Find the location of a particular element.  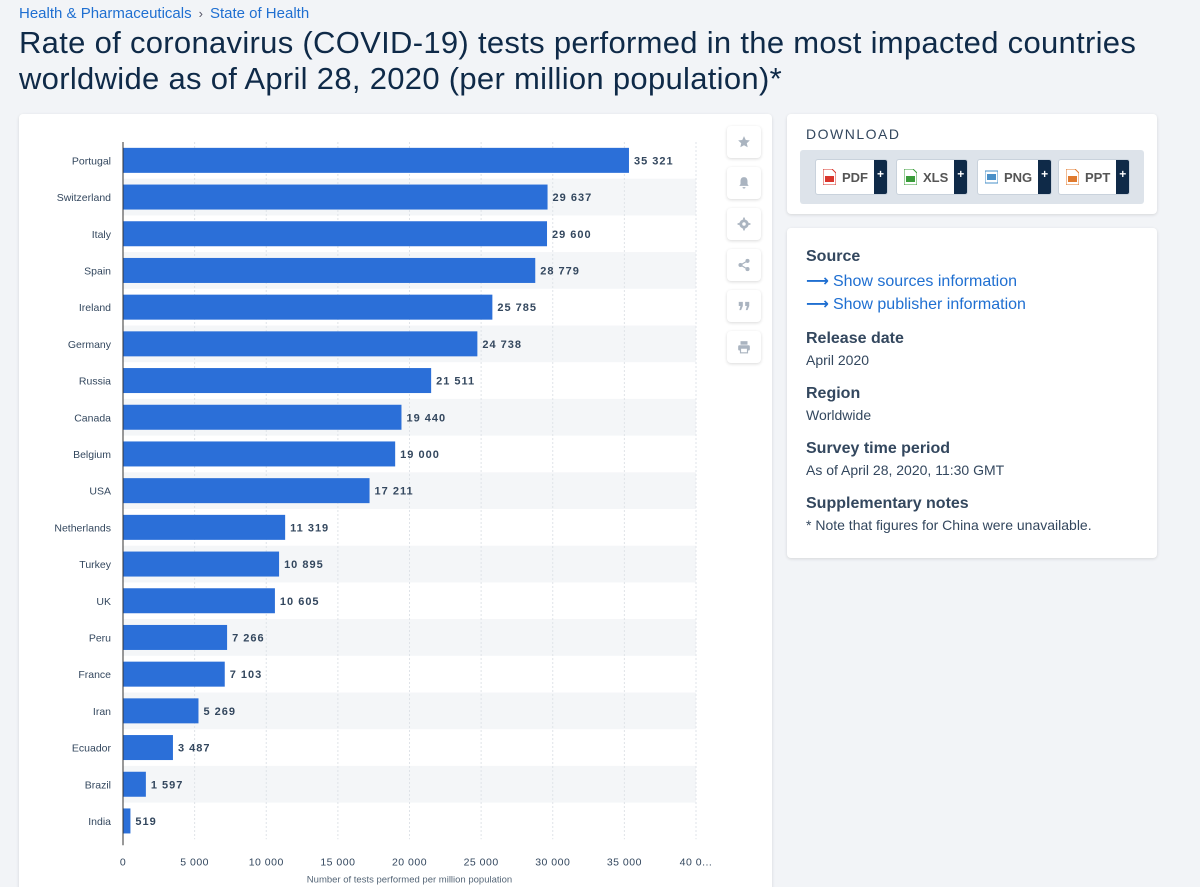

bar-peru is located at coordinates (175, 637).